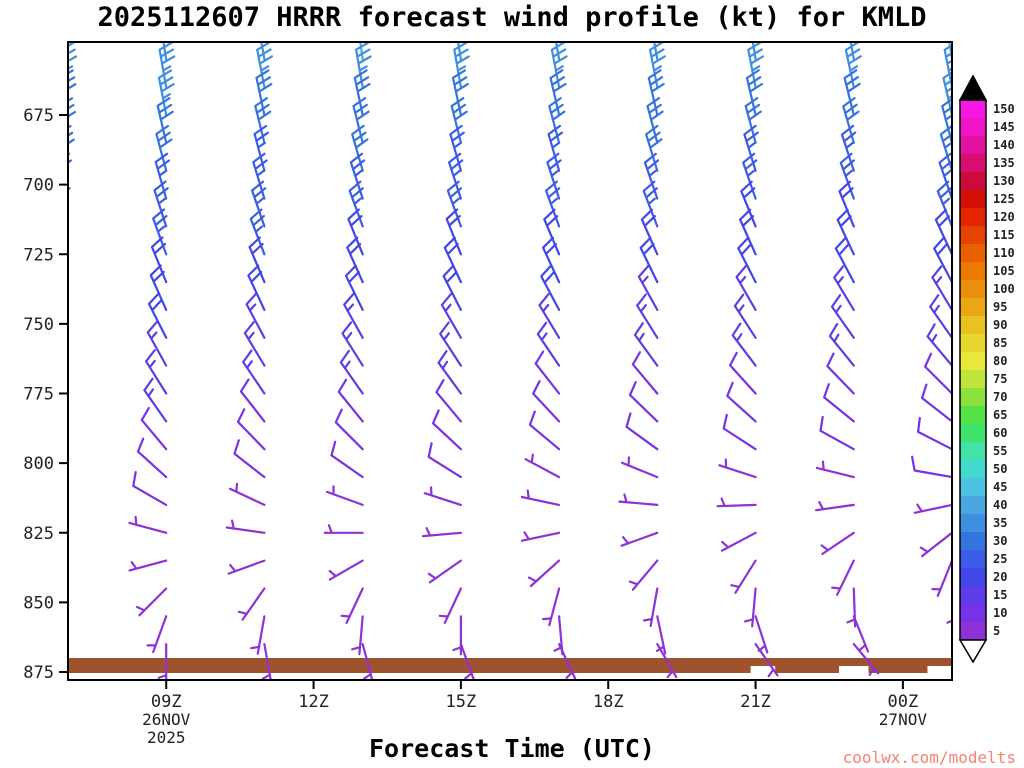 The height and width of the screenshot is (768, 1024). Describe the element at coordinates (512, 748) in the screenshot. I see `x-axis-title: Forecast Time (UTC)` at that location.